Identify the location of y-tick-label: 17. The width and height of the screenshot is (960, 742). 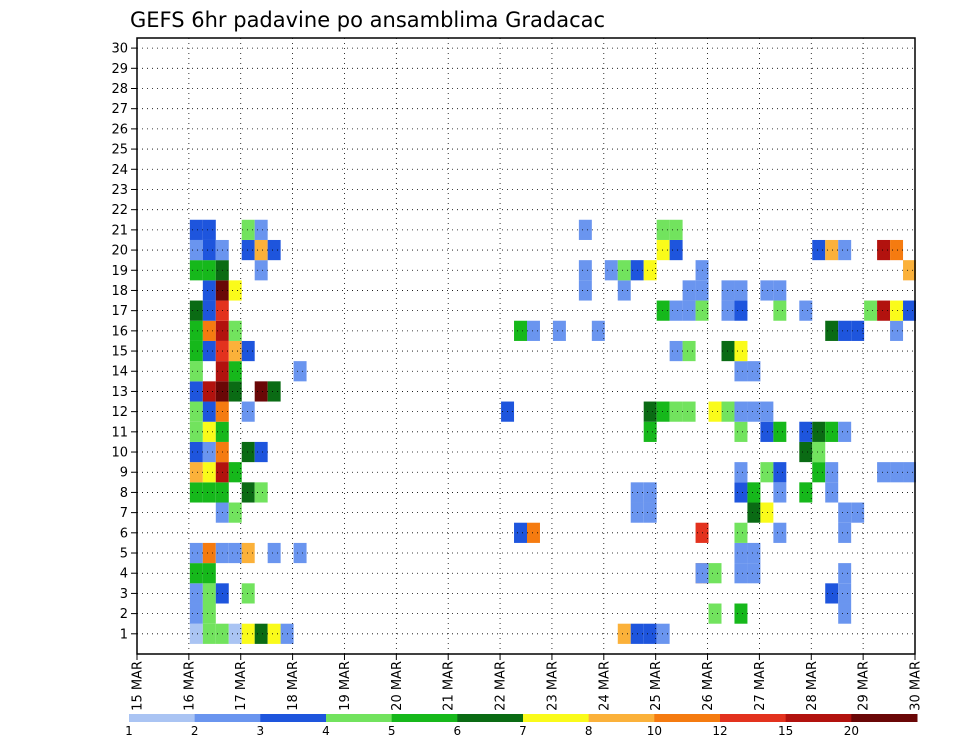
(119, 311).